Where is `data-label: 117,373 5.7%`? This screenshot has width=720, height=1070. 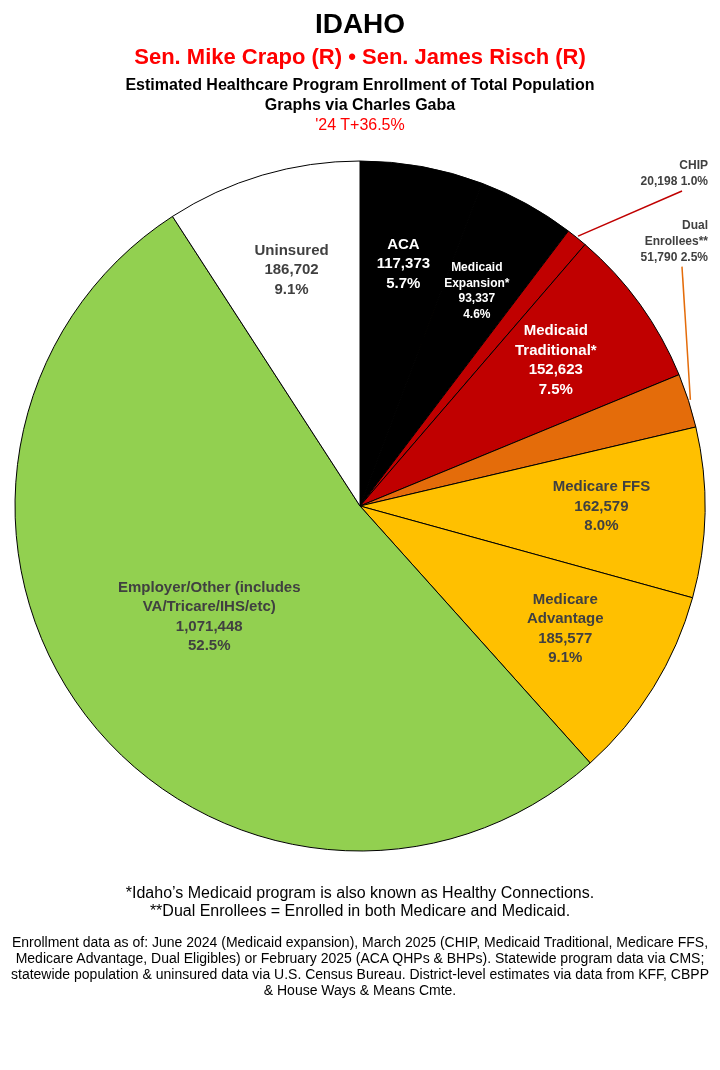 data-label: 117,373 5.7% is located at coordinates (403, 272).